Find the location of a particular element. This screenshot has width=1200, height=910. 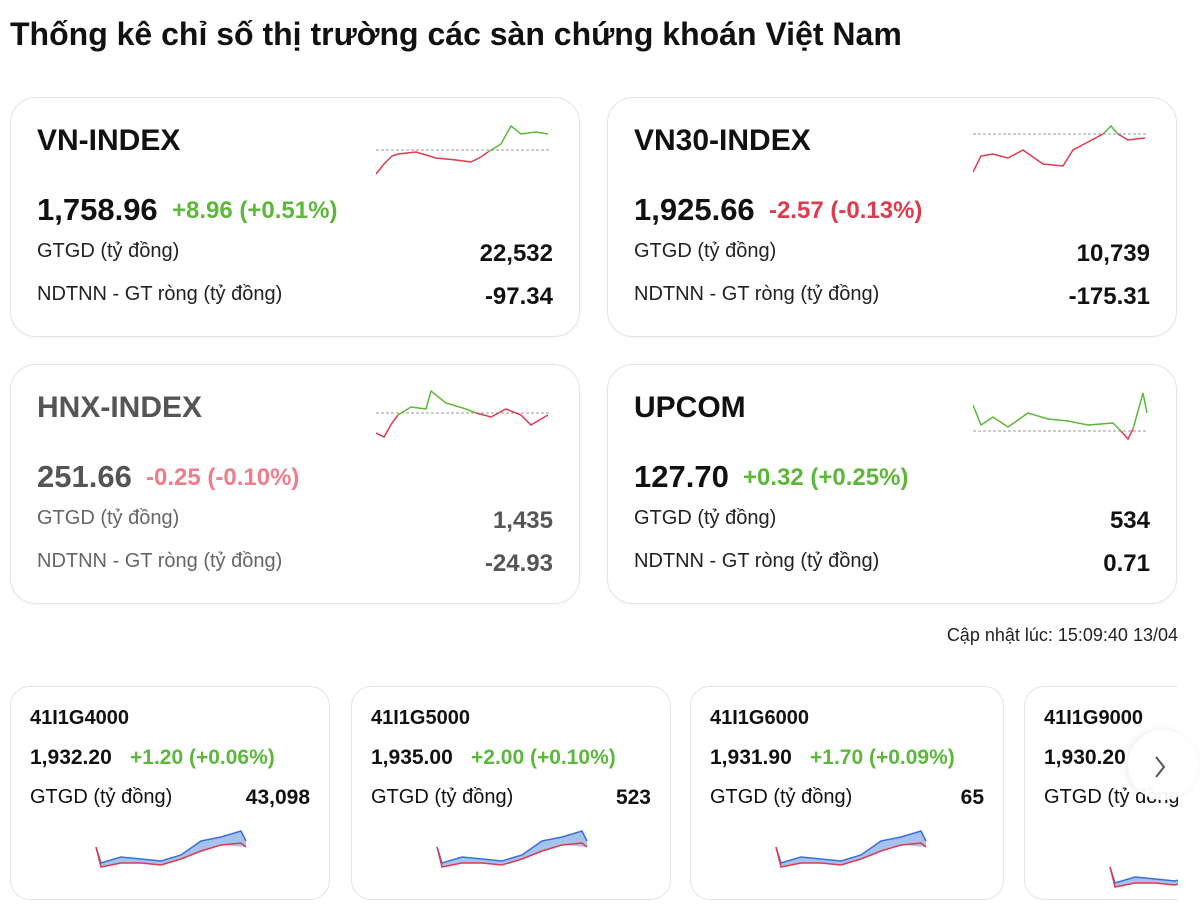

gtgd-value: 523 is located at coordinates (633, 797).